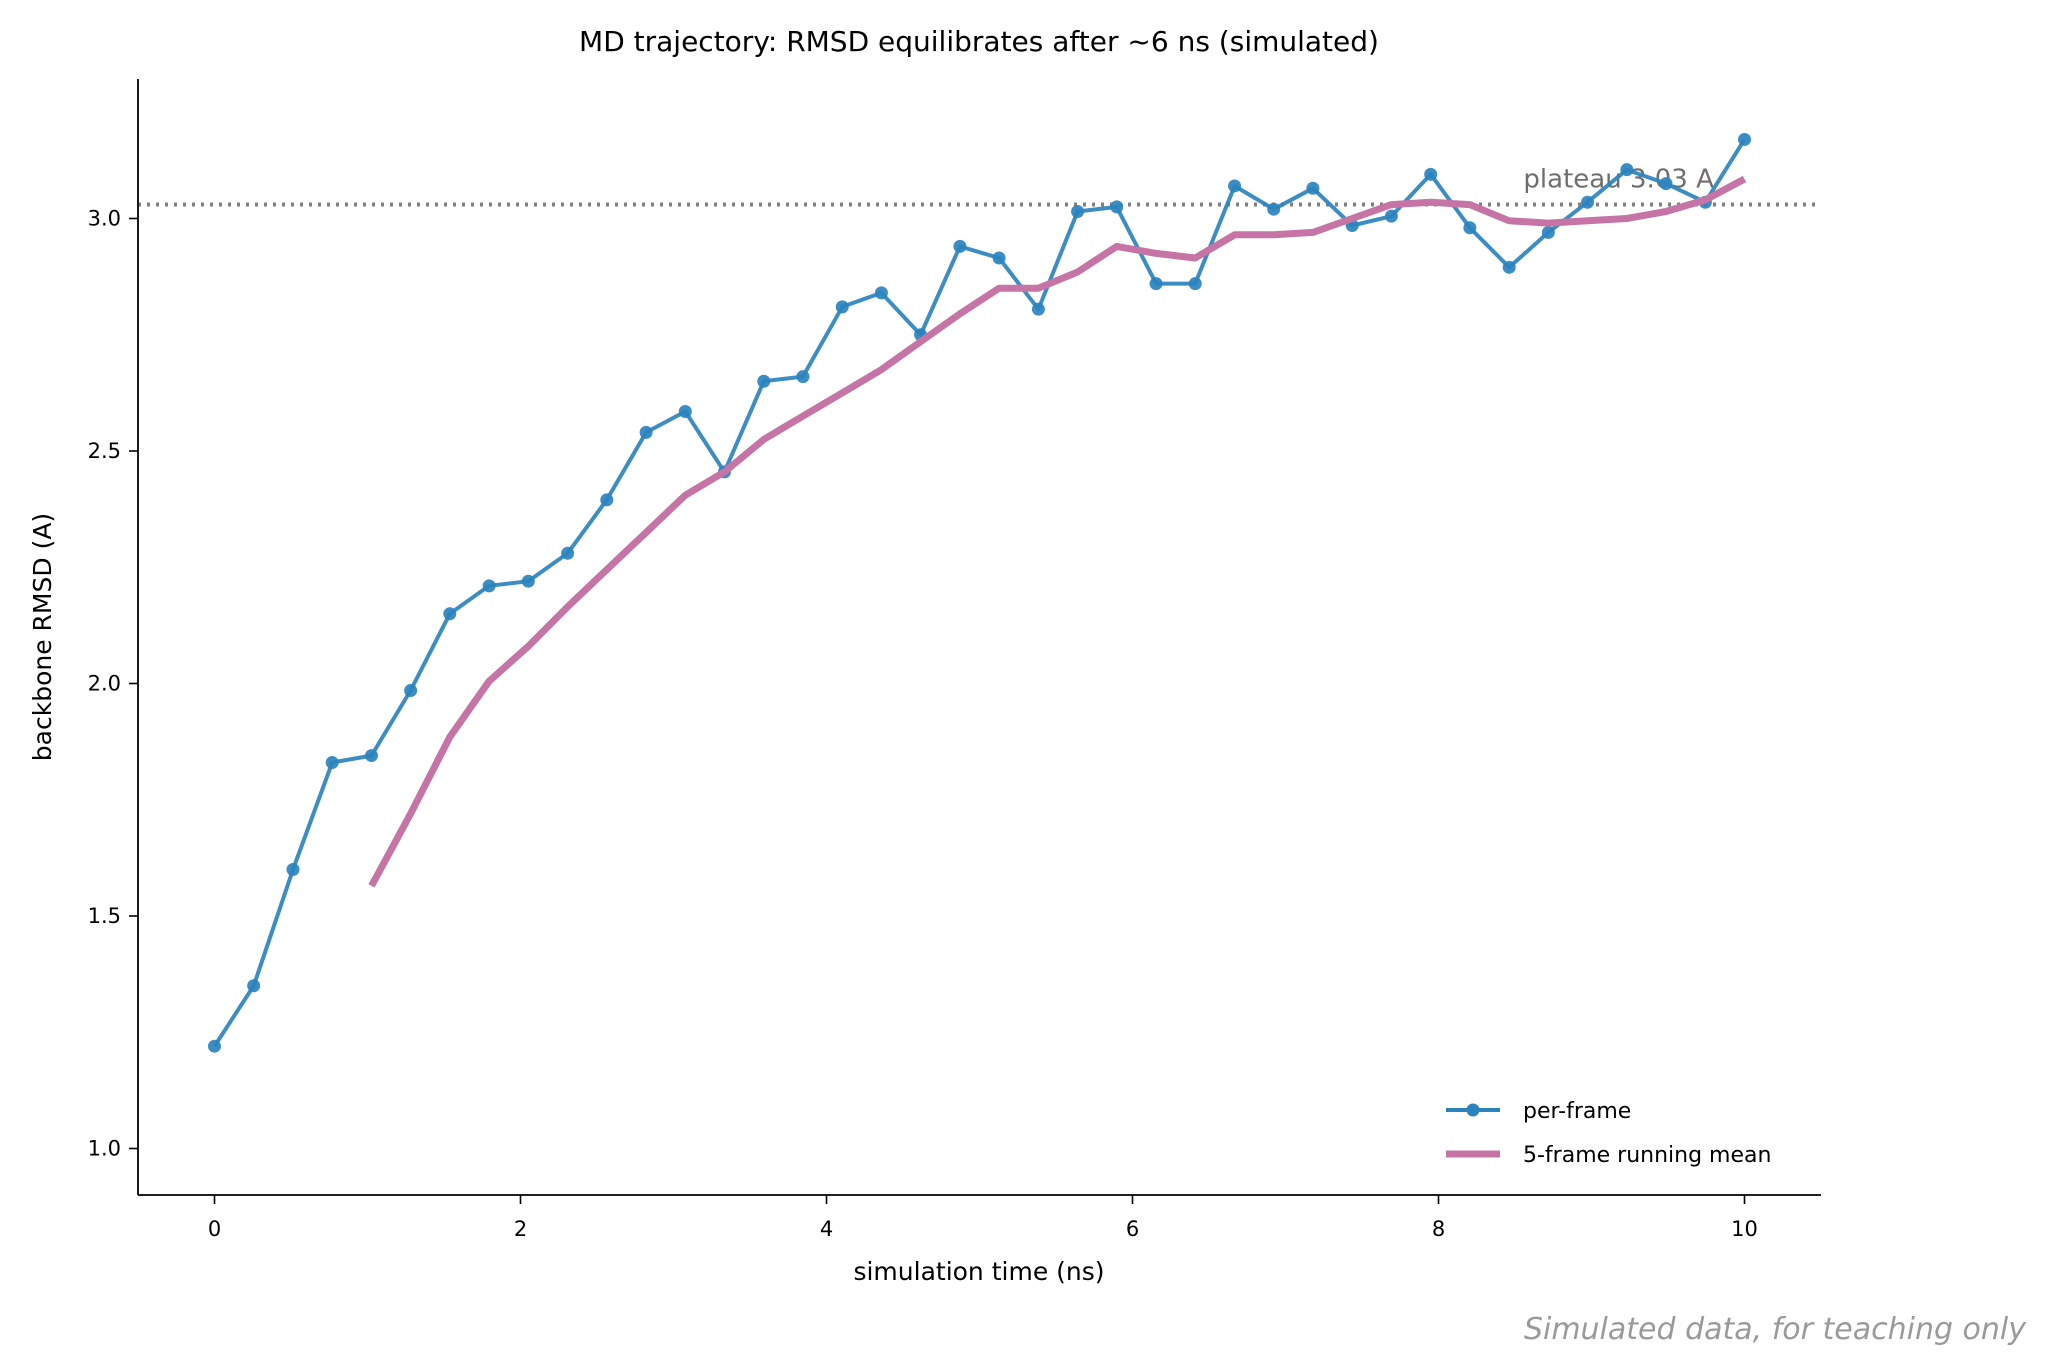 The height and width of the screenshot is (1371, 2046). What do you see at coordinates (1132, 1229) in the screenshot?
I see `x-tick-label: 6` at bounding box center [1132, 1229].